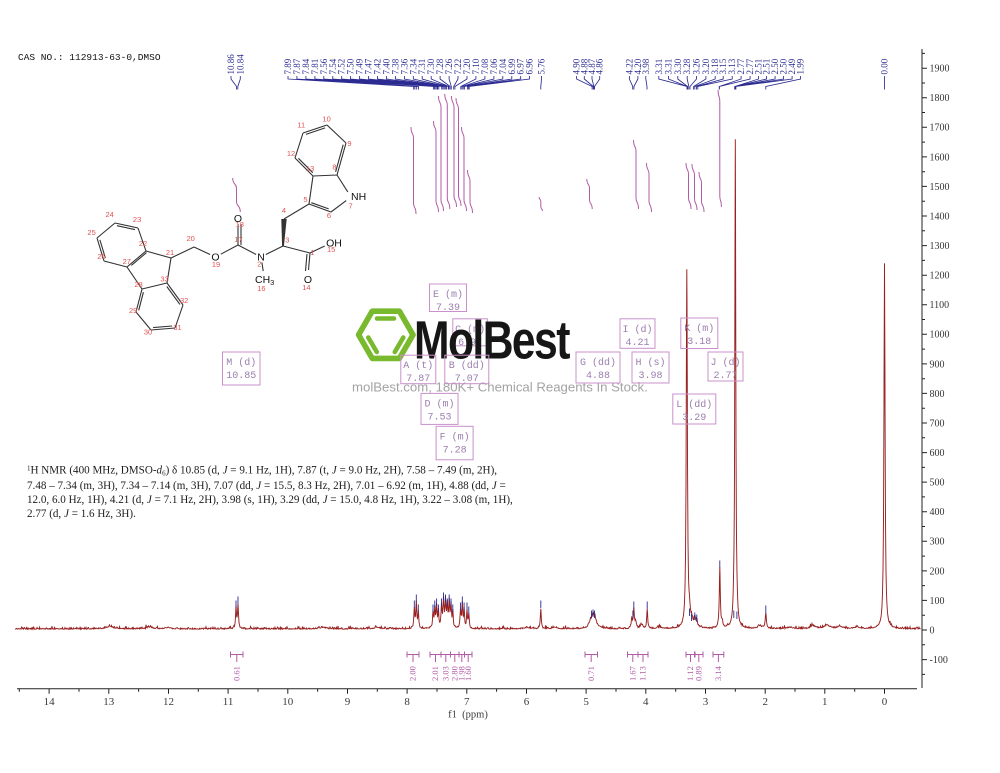  Describe the element at coordinates (697, 66) in the screenshot. I see `svg-text: 3.26` at that location.